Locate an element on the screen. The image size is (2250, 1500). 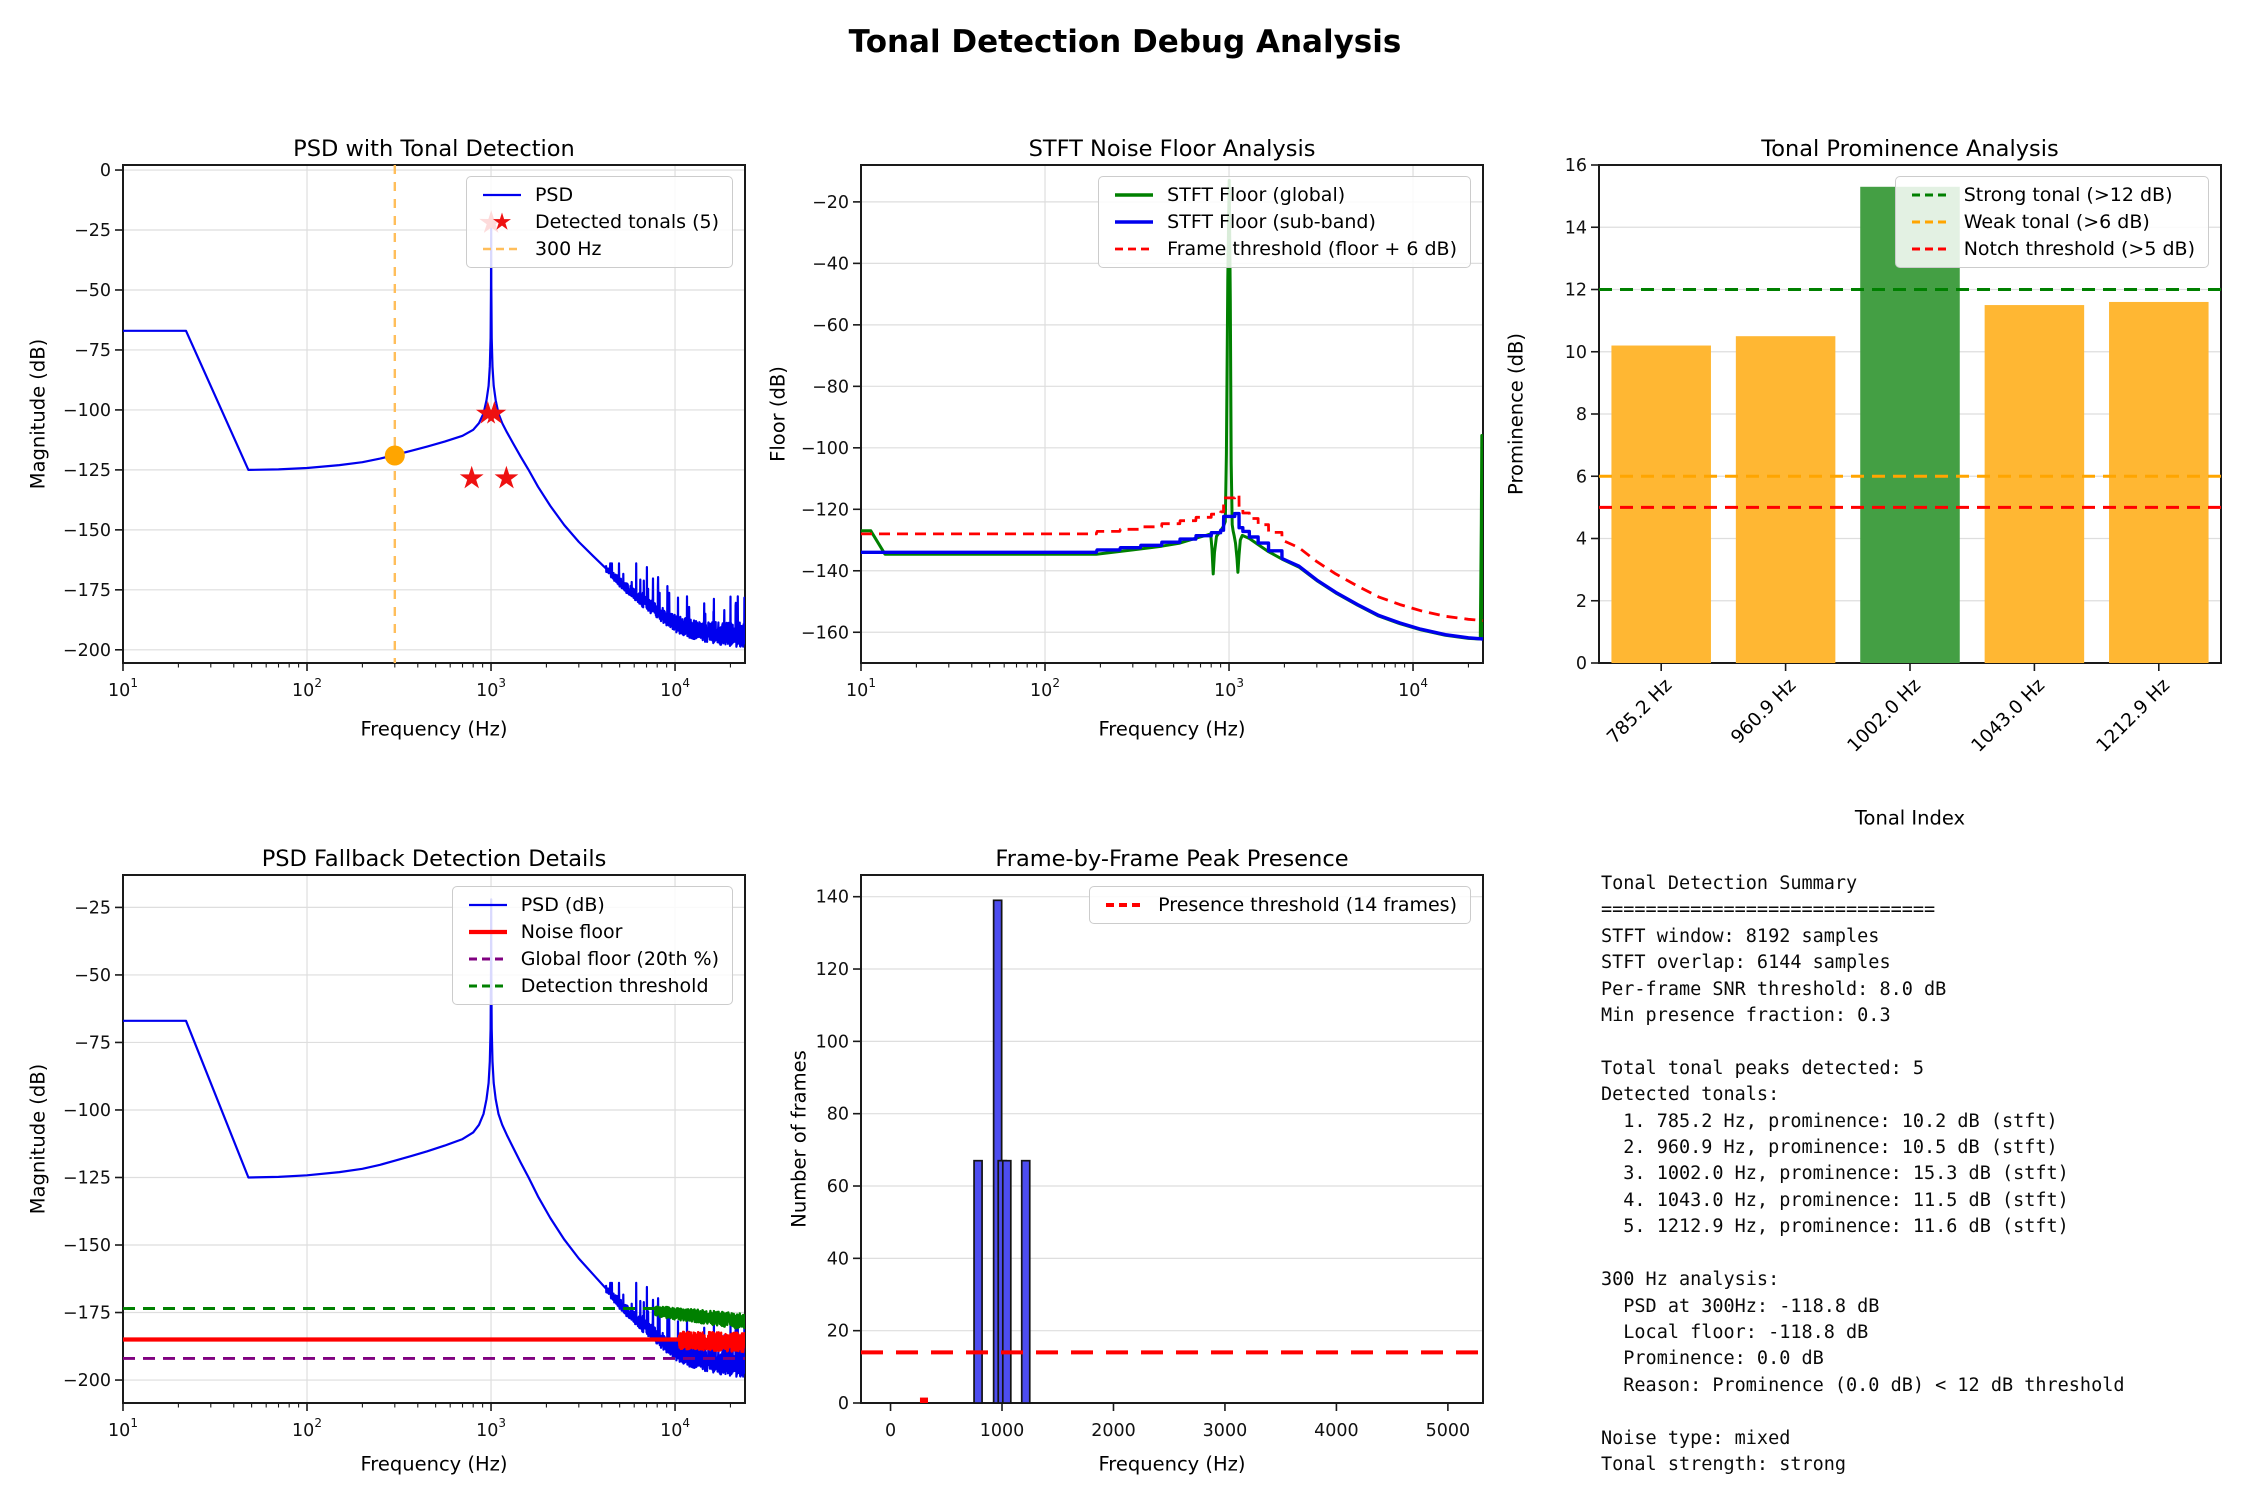
y-tick-labels: 0 2 4 6 8 10 12 14 16 is located at coordinates (1576, 415).